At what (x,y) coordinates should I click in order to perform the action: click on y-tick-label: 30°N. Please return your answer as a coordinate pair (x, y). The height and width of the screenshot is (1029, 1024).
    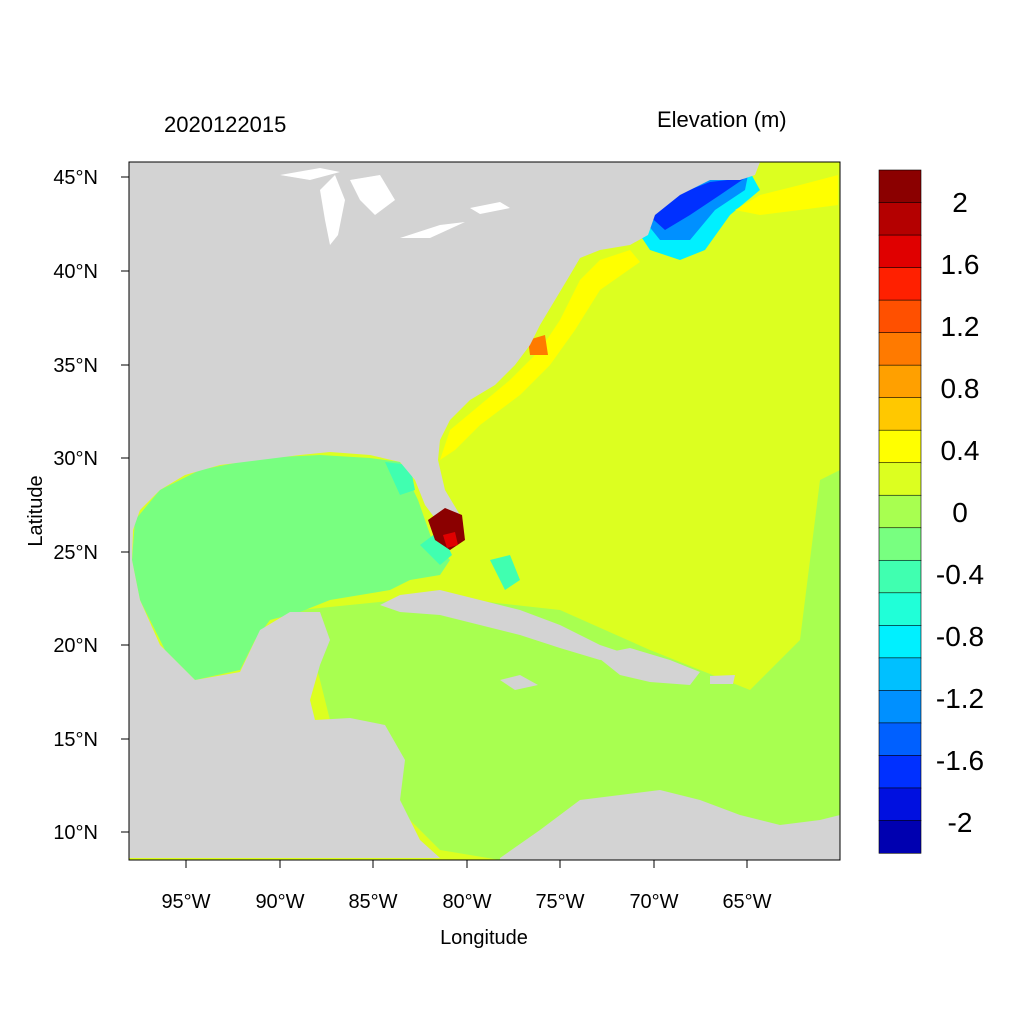
    Looking at the image, I should click on (75, 459).